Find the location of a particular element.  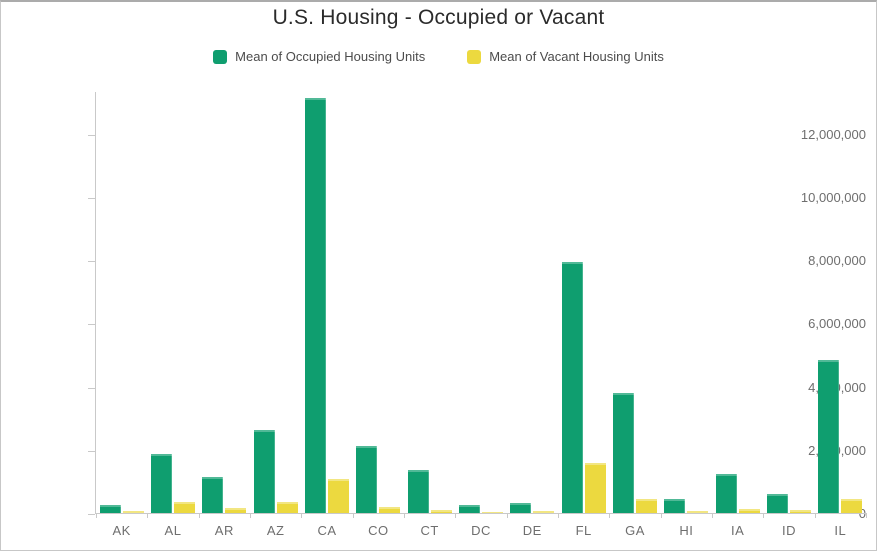

category-CA is located at coordinates (326, 302).